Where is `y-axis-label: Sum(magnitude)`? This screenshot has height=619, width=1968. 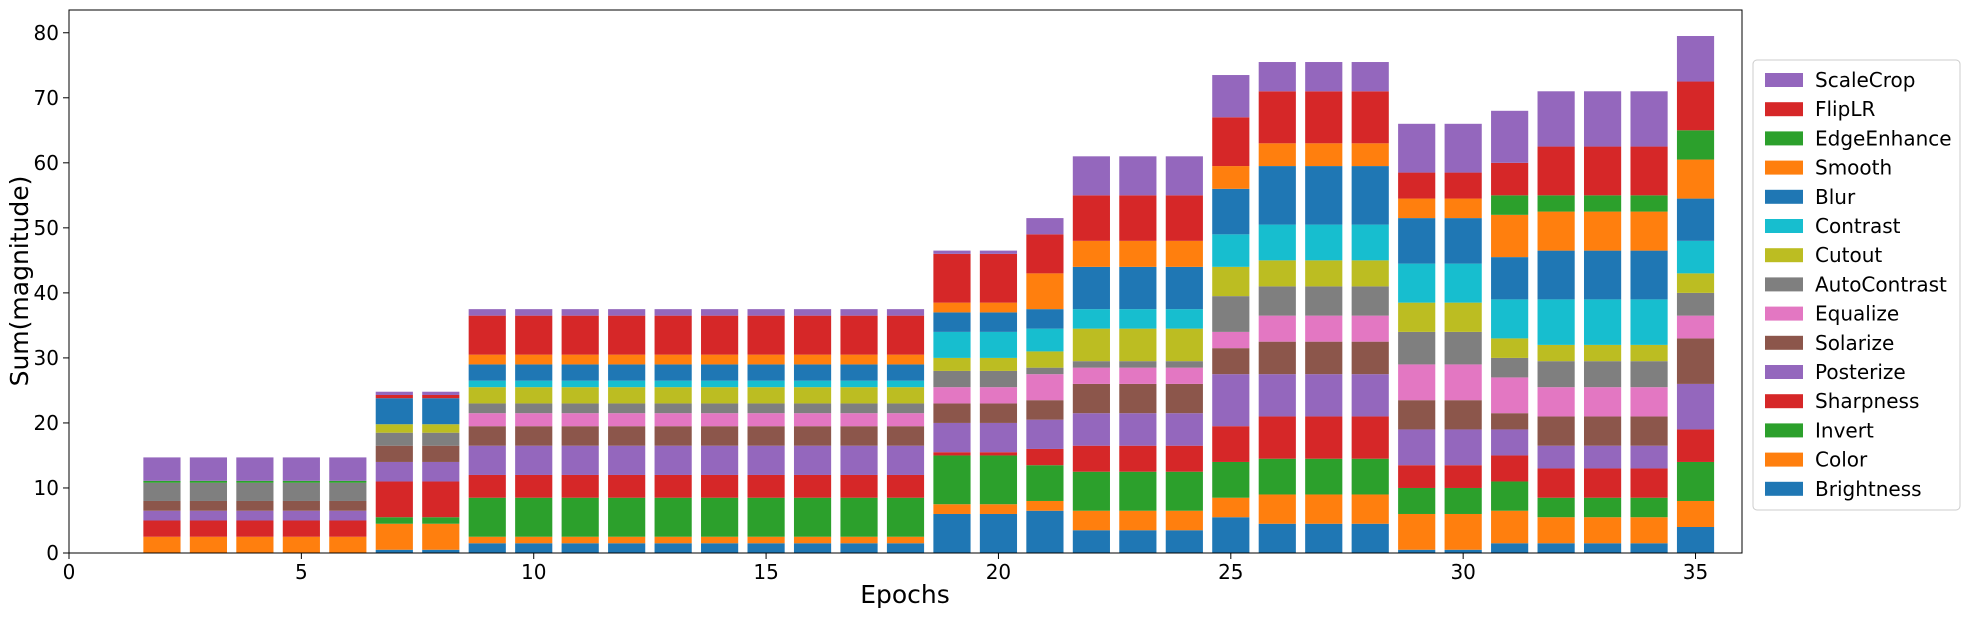 y-axis-label: Sum(magnitude) is located at coordinates (19, 281).